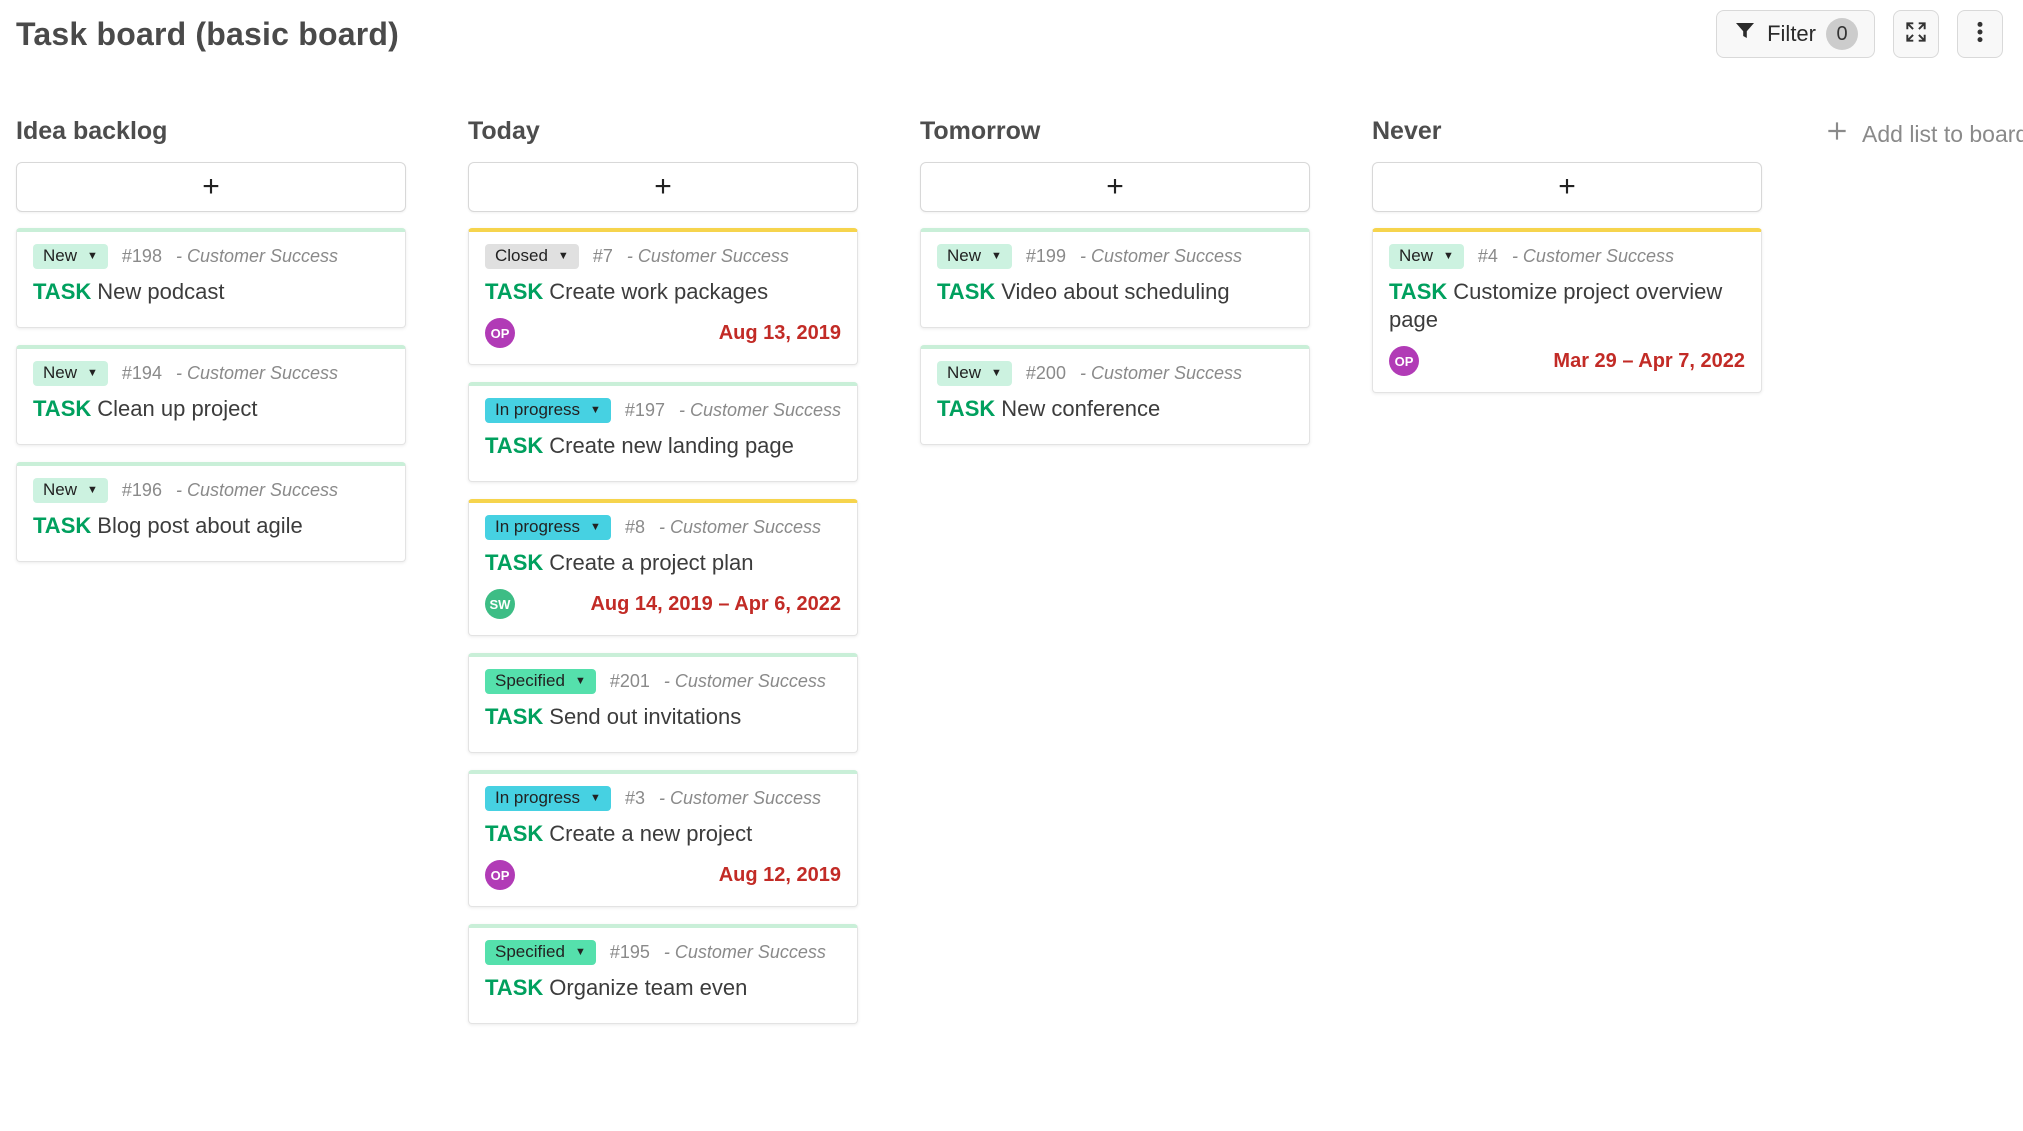  I want to click on add-list-button: Add list to board, so click(1923, 134).